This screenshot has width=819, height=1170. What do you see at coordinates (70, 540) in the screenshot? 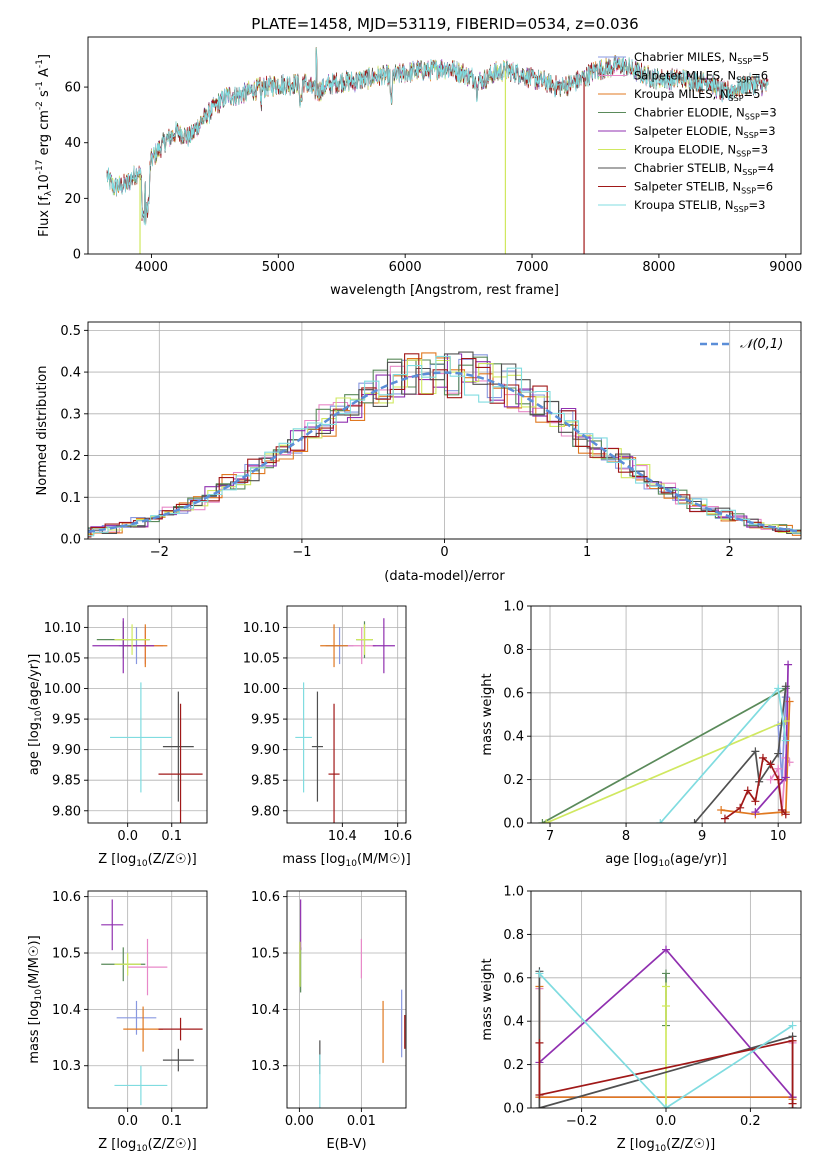
I see `y-tick-label: 0.0` at bounding box center [70, 540].